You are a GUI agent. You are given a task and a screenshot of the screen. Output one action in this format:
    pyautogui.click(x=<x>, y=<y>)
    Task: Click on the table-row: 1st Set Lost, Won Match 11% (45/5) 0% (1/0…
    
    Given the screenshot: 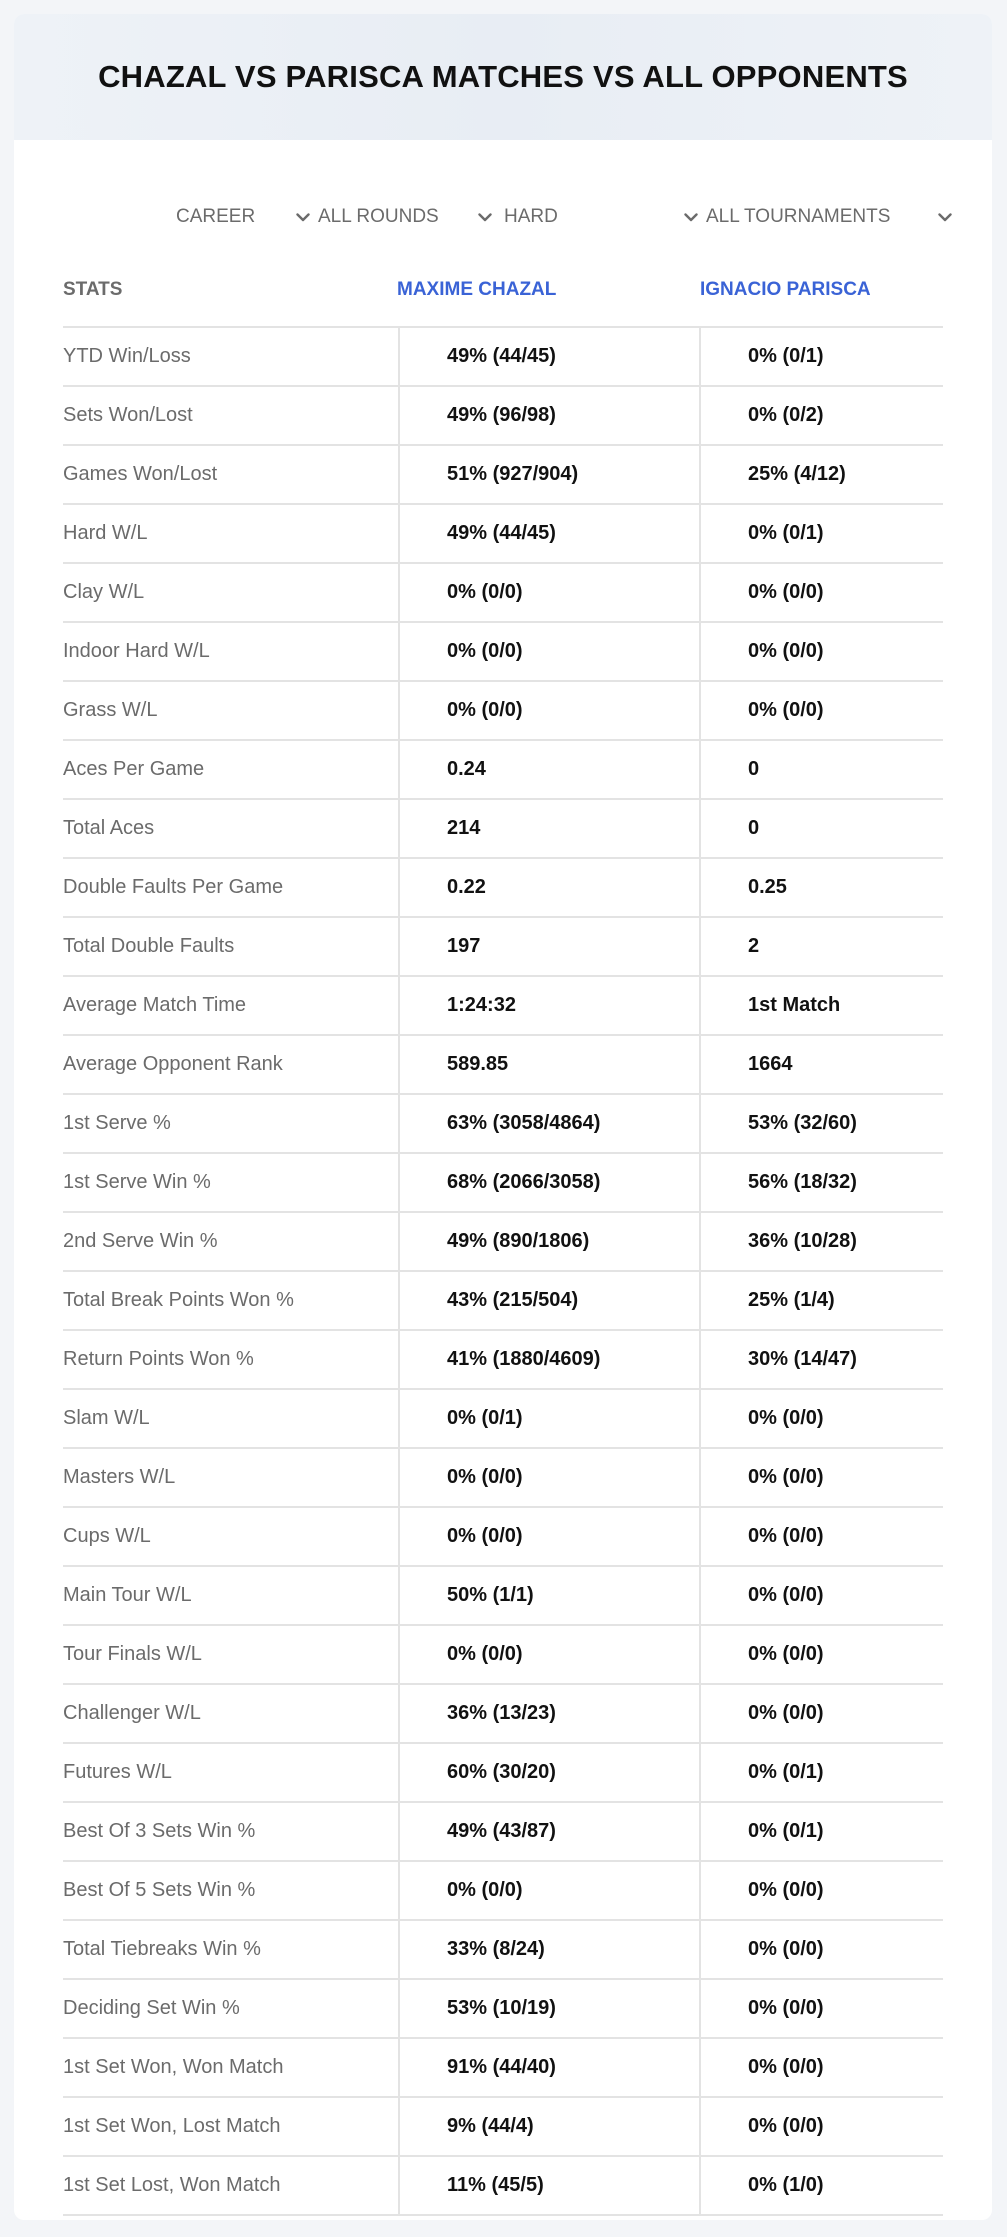 What is the action you would take?
    pyautogui.click(x=503, y=2186)
    